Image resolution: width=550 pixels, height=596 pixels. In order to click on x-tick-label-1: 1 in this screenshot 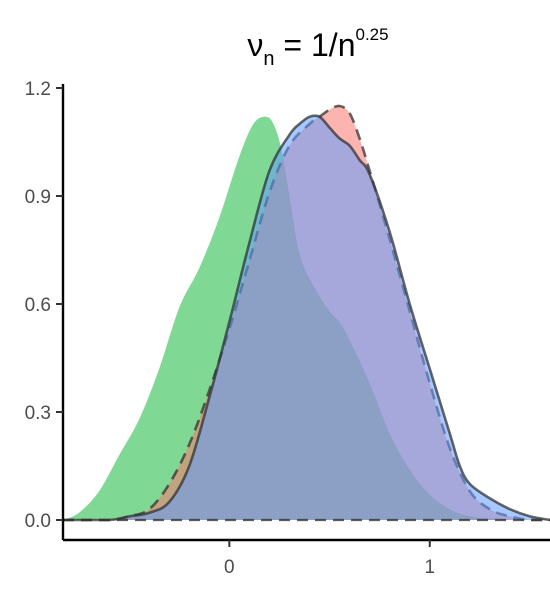, I will do `click(429, 567)`.